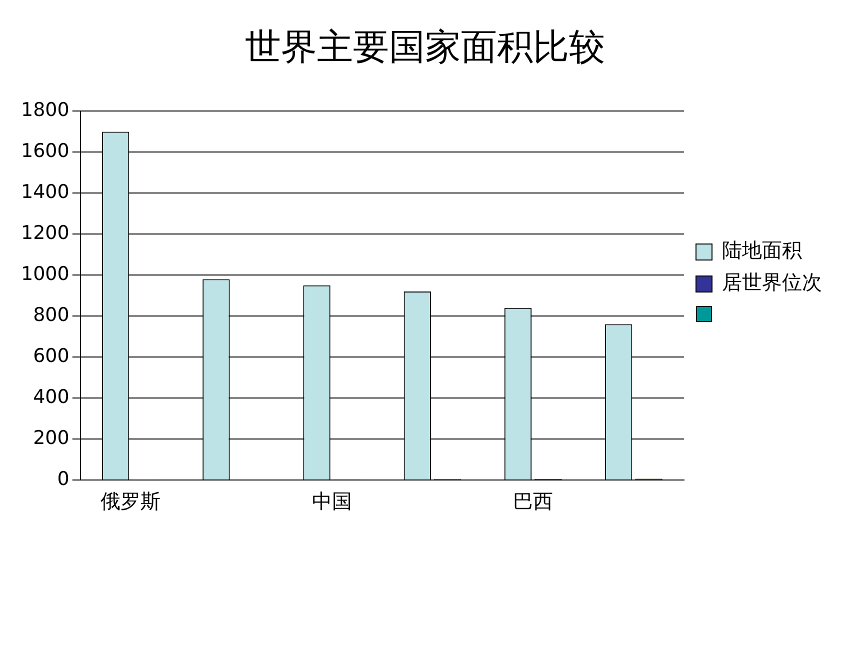 The width and height of the screenshot is (860, 645). I want to click on y-tick-label: 600, so click(51, 356).